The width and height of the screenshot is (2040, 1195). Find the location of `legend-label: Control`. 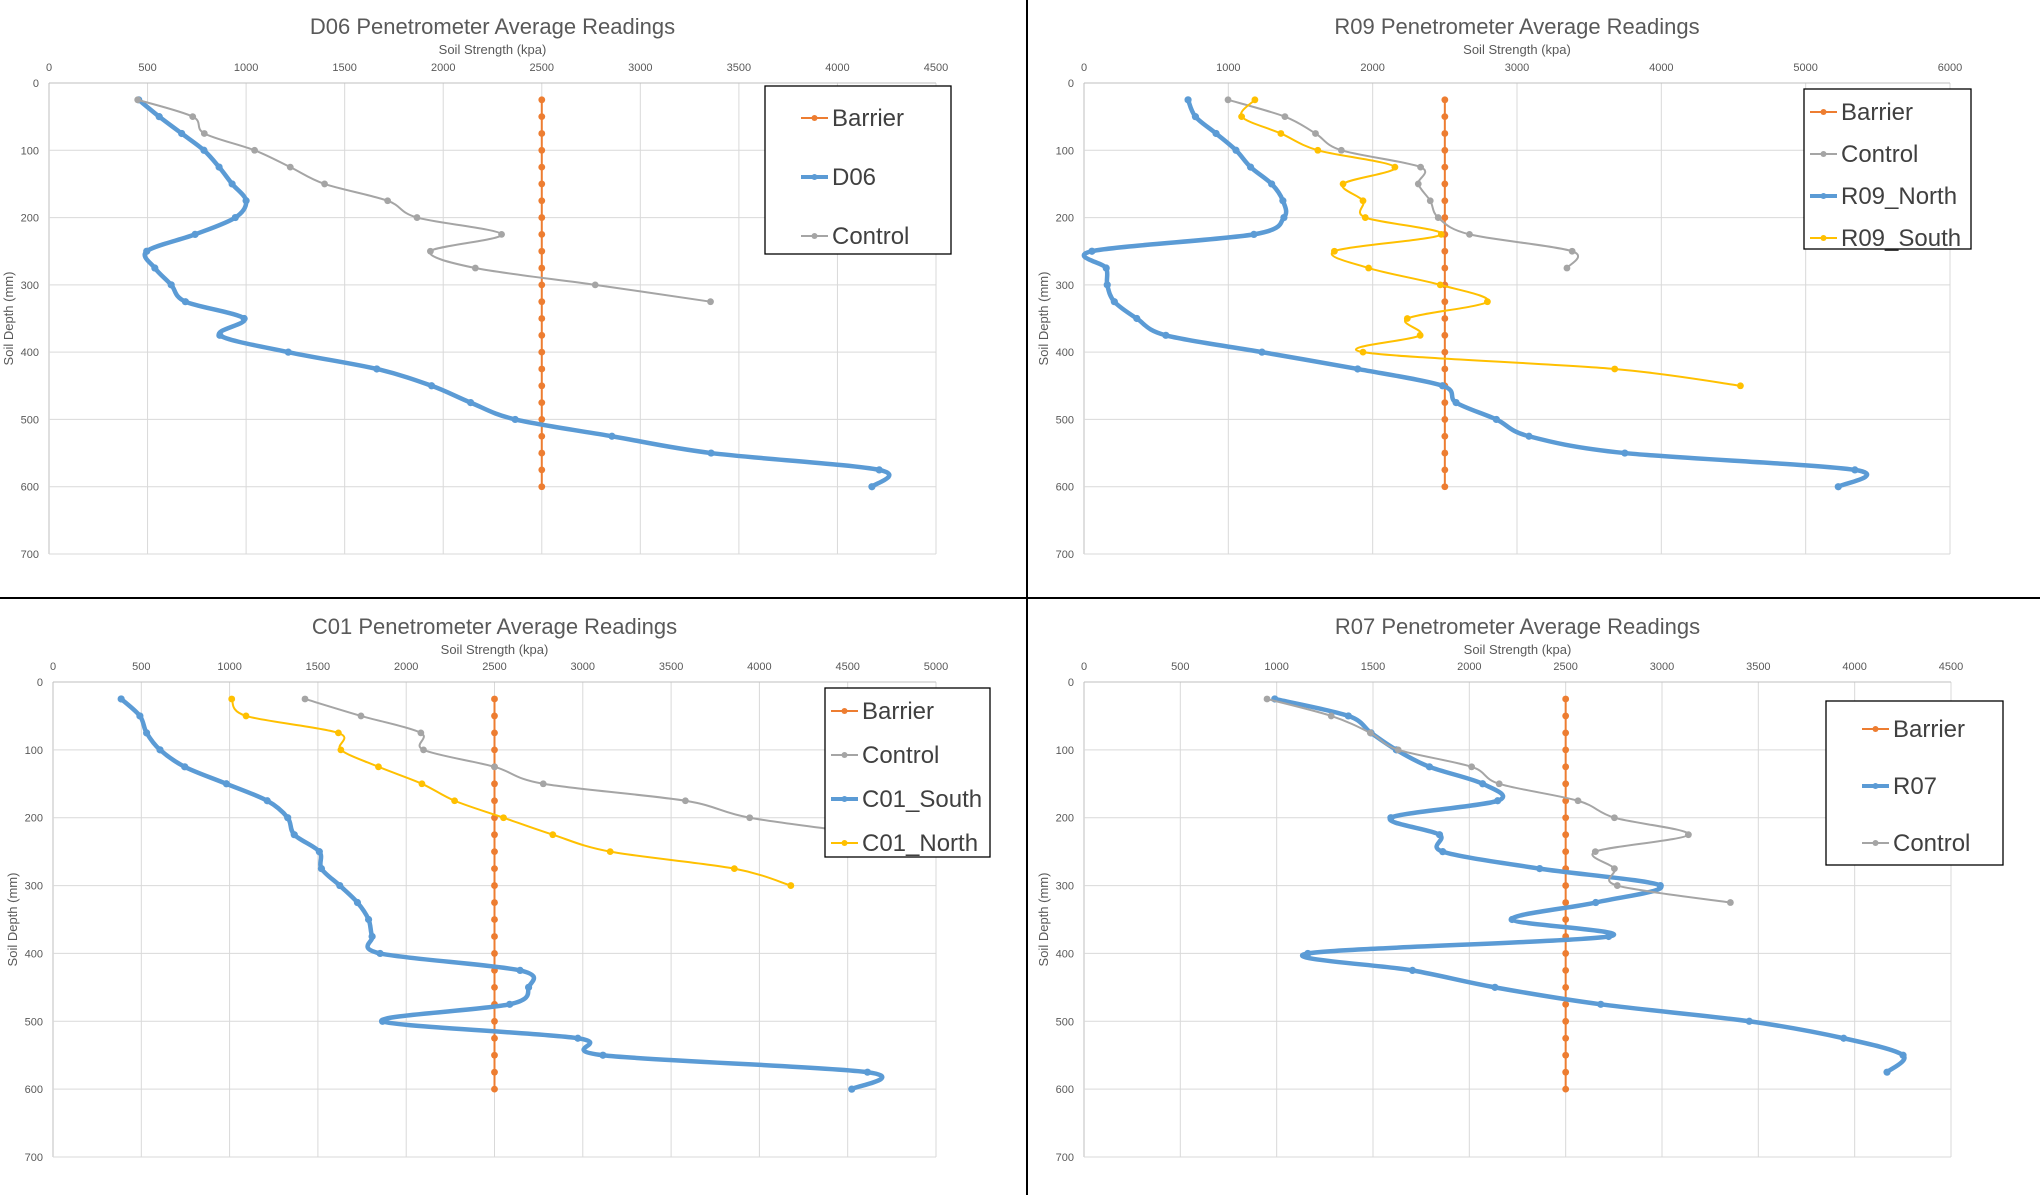

legend-label: Control is located at coordinates (1931, 843).